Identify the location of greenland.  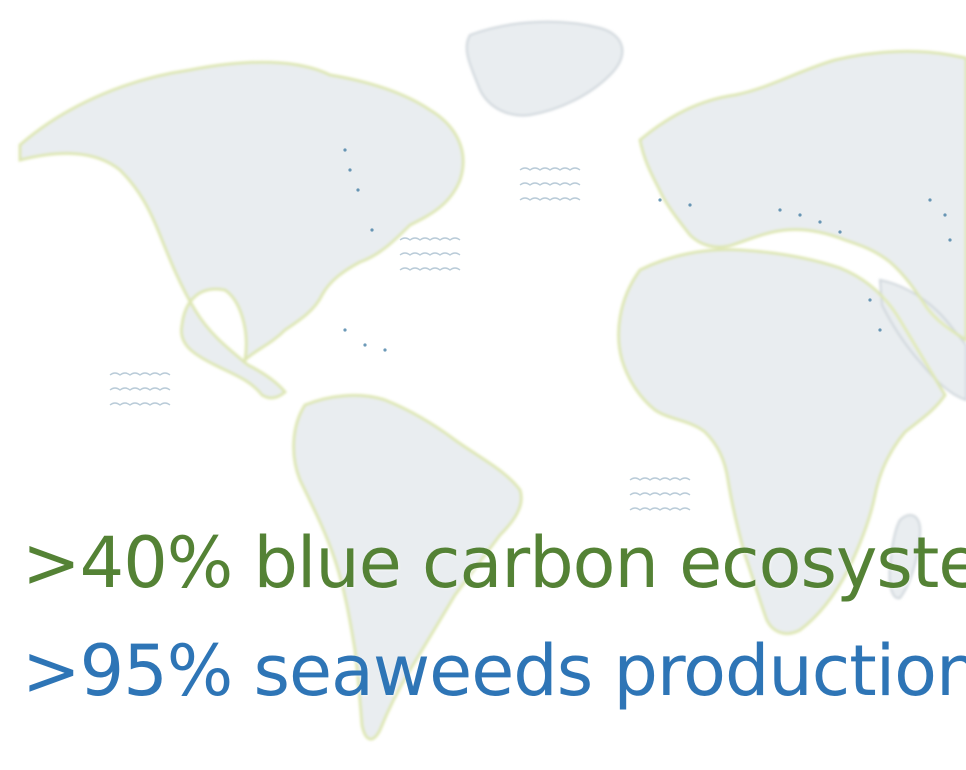
(544, 68).